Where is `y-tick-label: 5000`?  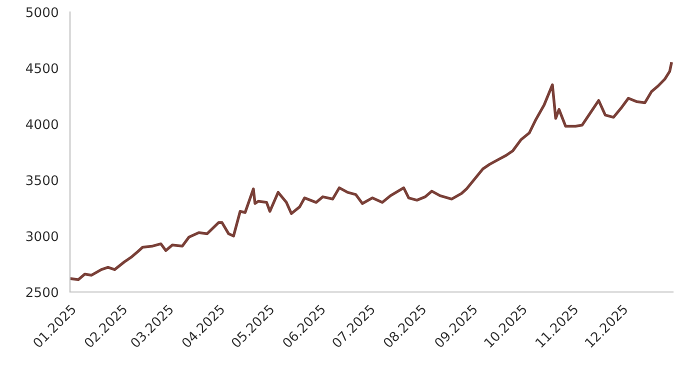 y-tick-label: 5000 is located at coordinates (42, 12).